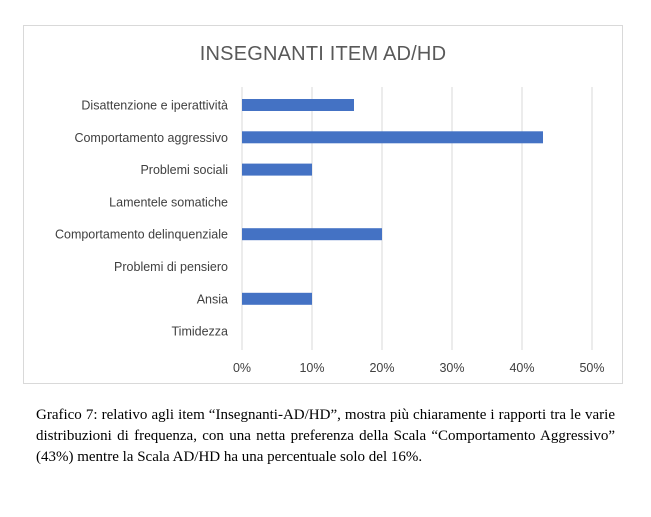 Image resolution: width=651 pixels, height=517 pixels. What do you see at coordinates (521, 368) in the screenshot?
I see `x-tick-label: 40%` at bounding box center [521, 368].